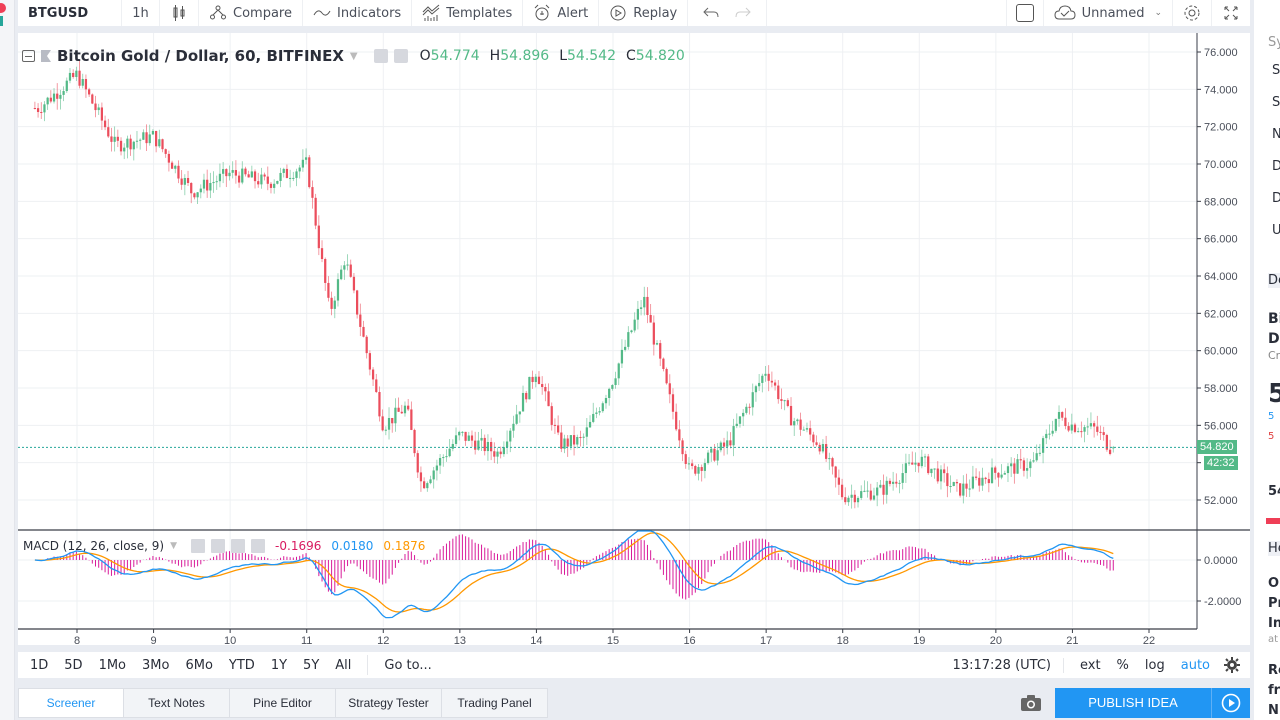  I want to click on play-circle-icon, so click(1231, 703).